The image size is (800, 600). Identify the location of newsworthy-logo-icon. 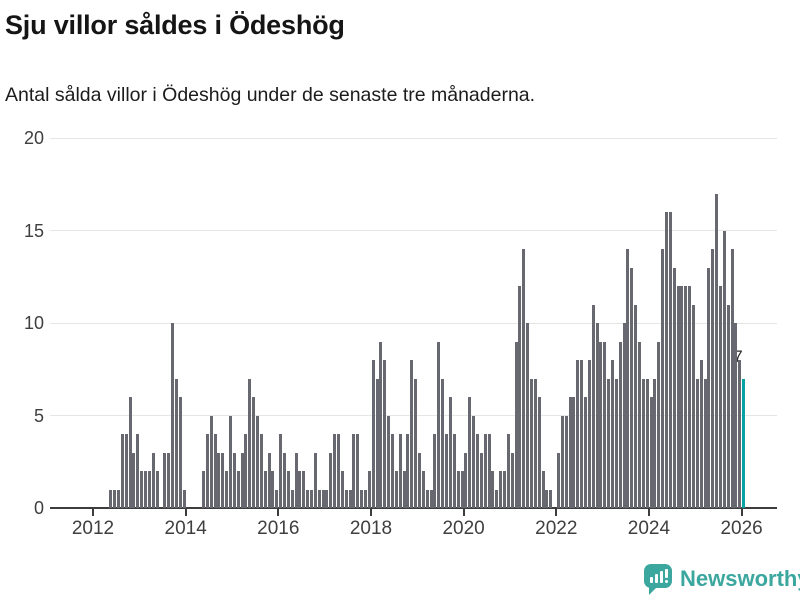
(658, 579).